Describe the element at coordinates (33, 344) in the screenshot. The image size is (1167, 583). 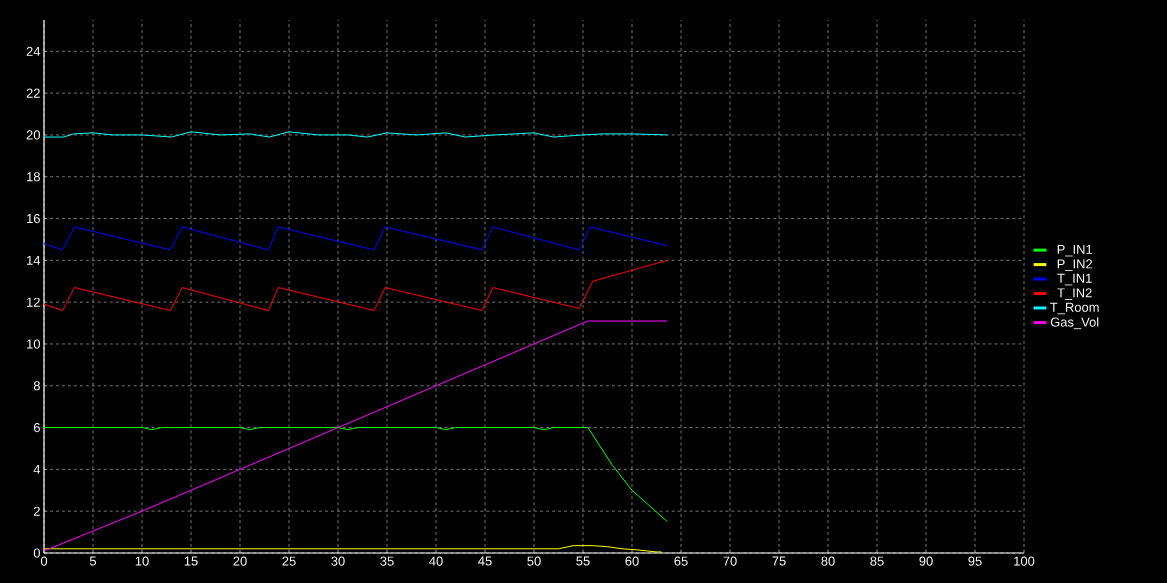
I see `y-tick-label: 10` at that location.